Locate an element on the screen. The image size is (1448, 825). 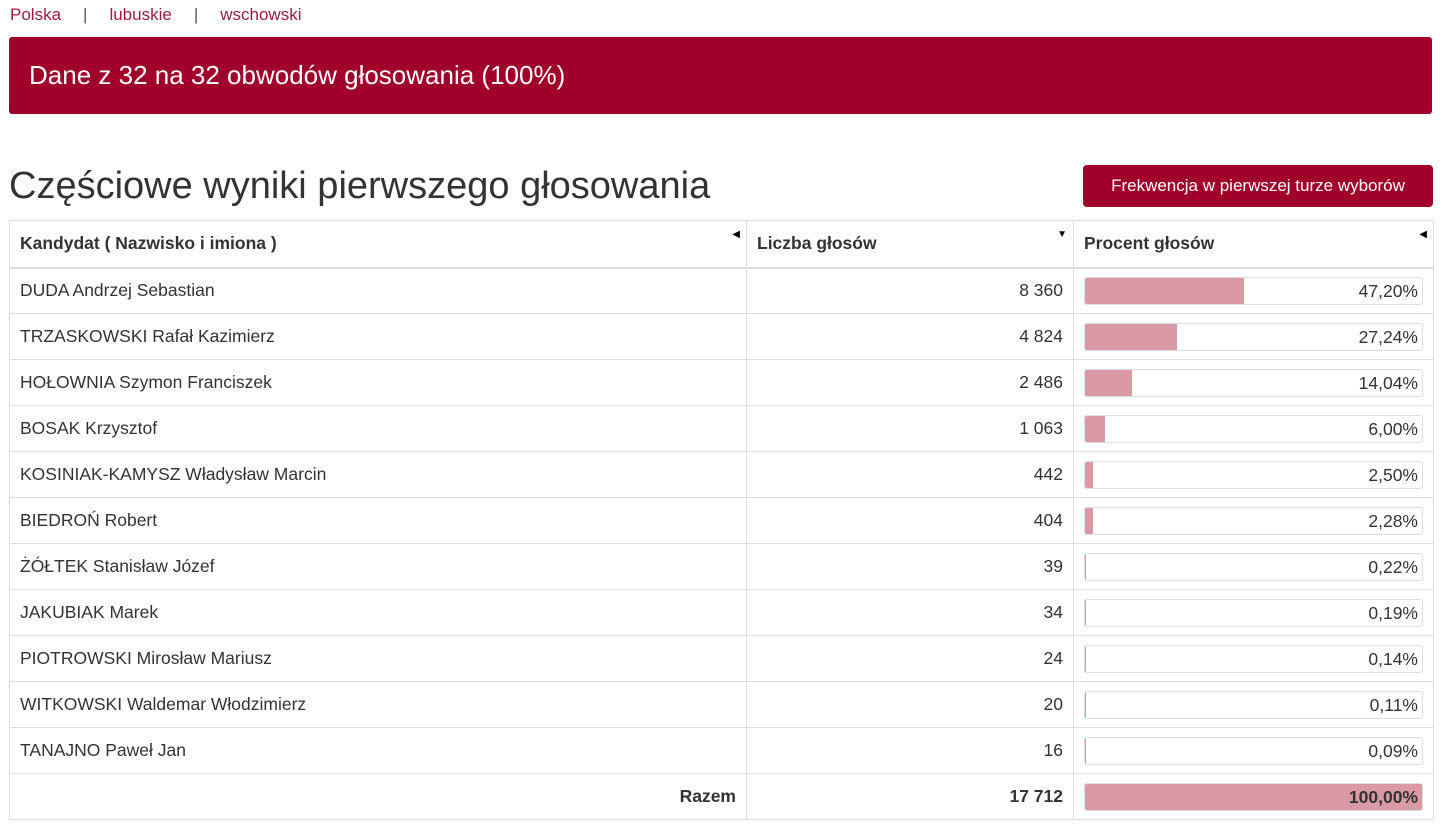
vote-count: 4 824 is located at coordinates (910, 336).